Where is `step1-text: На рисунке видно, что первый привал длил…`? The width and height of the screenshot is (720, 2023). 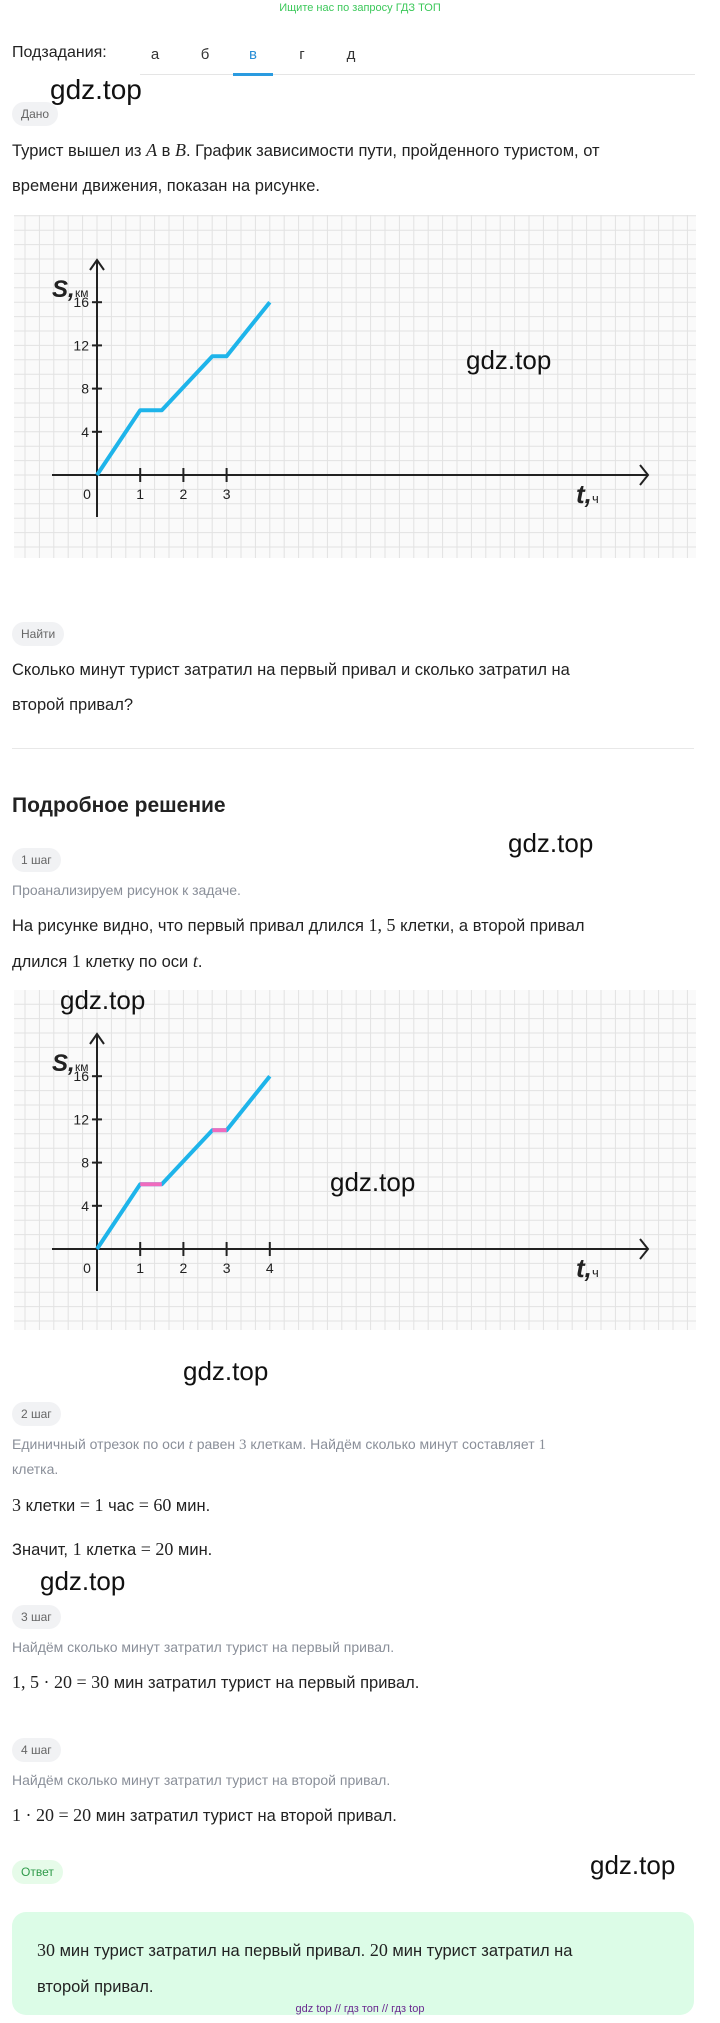 step1-text: На рисунке видно, что первый привал длил… is located at coordinates (298, 943).